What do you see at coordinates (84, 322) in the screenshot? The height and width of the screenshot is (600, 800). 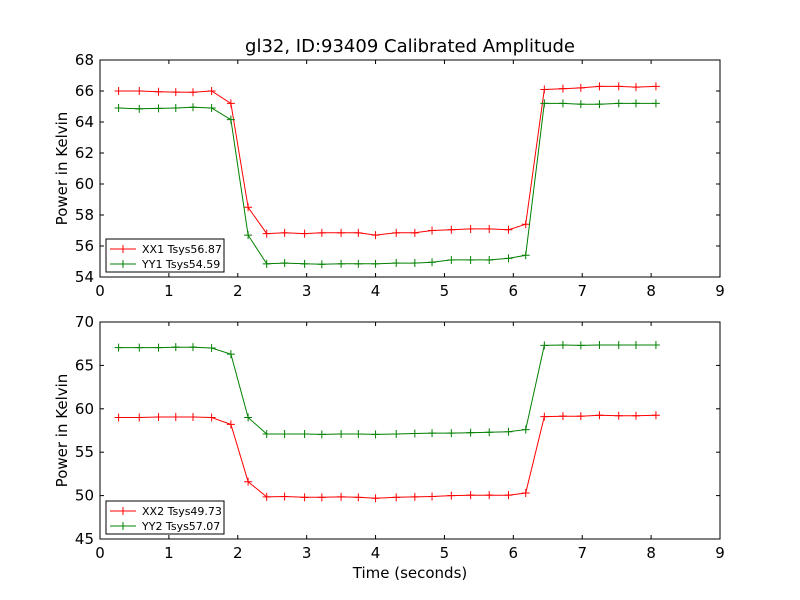 I see `y-tick-label: 70` at bounding box center [84, 322].